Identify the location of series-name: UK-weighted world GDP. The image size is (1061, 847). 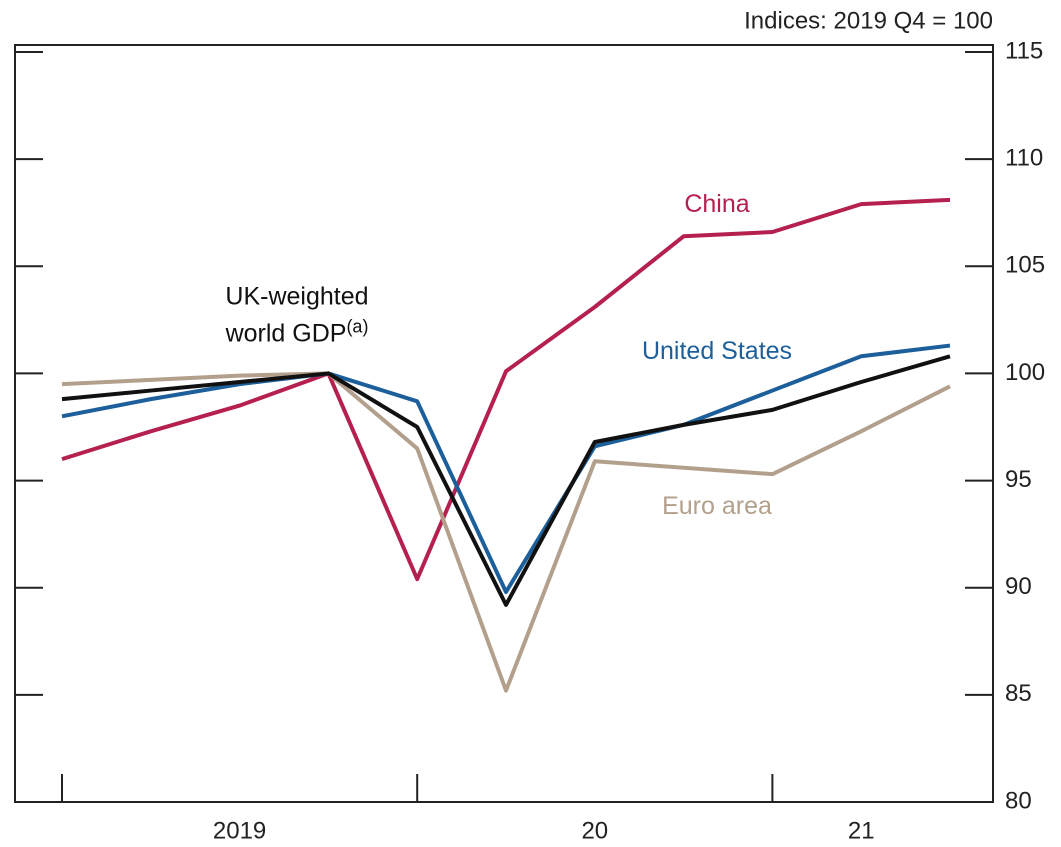
(297, 315).